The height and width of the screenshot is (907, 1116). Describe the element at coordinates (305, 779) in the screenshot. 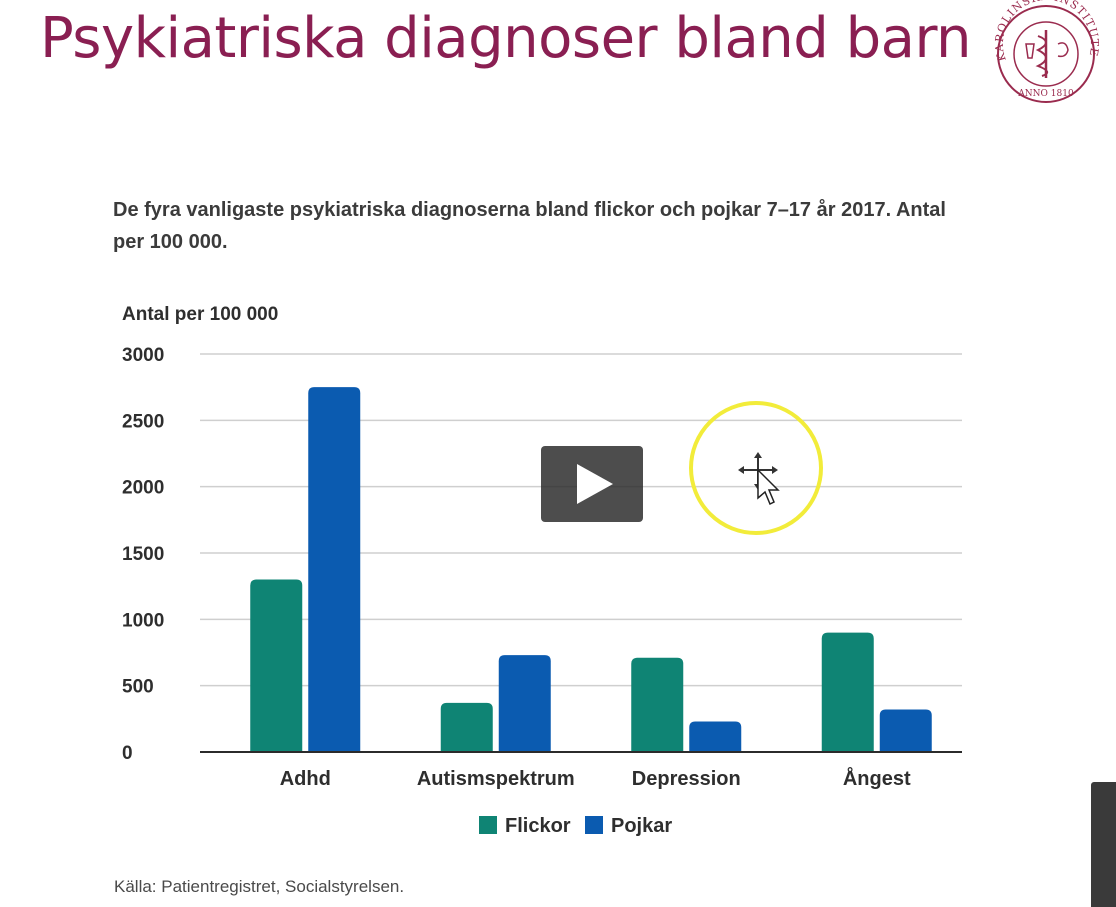

I see `x-category-label: Adhd` at that location.